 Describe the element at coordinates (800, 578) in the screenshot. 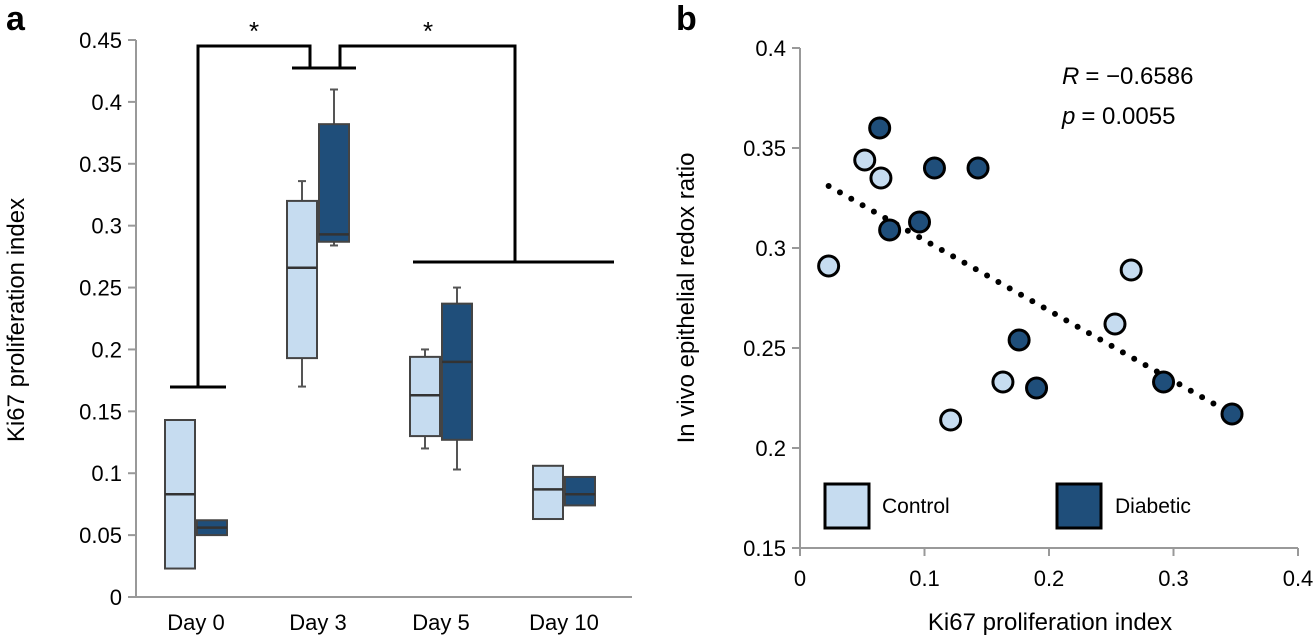

I see `b-xtick-label: 0` at that location.